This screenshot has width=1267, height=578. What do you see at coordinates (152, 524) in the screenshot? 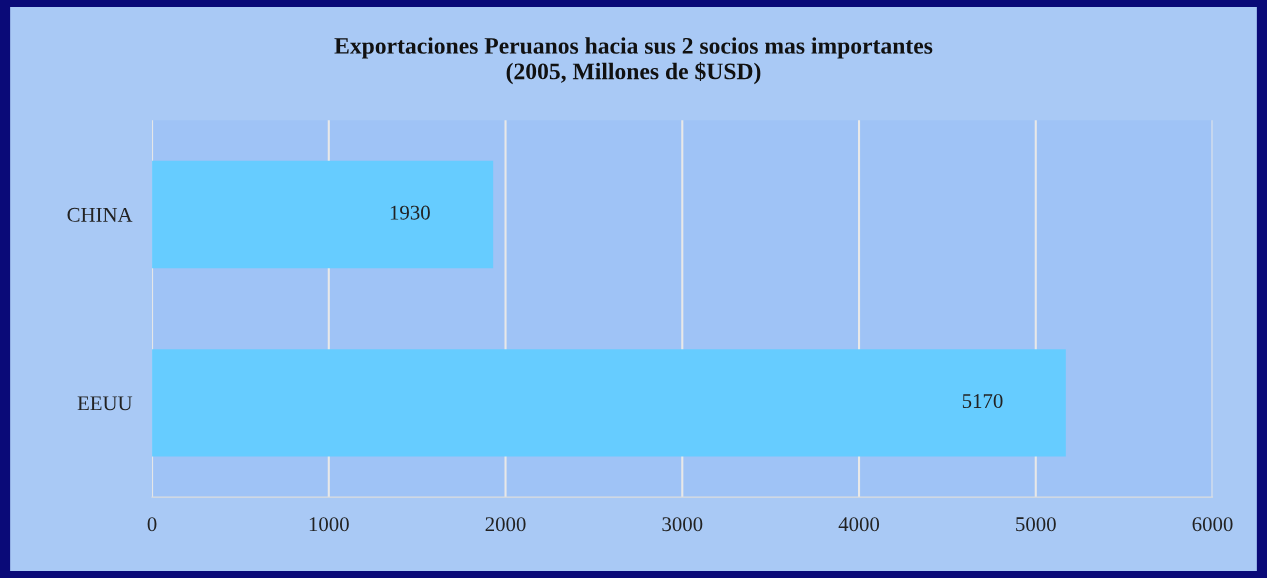
I see `x-tick-label: 0` at bounding box center [152, 524].